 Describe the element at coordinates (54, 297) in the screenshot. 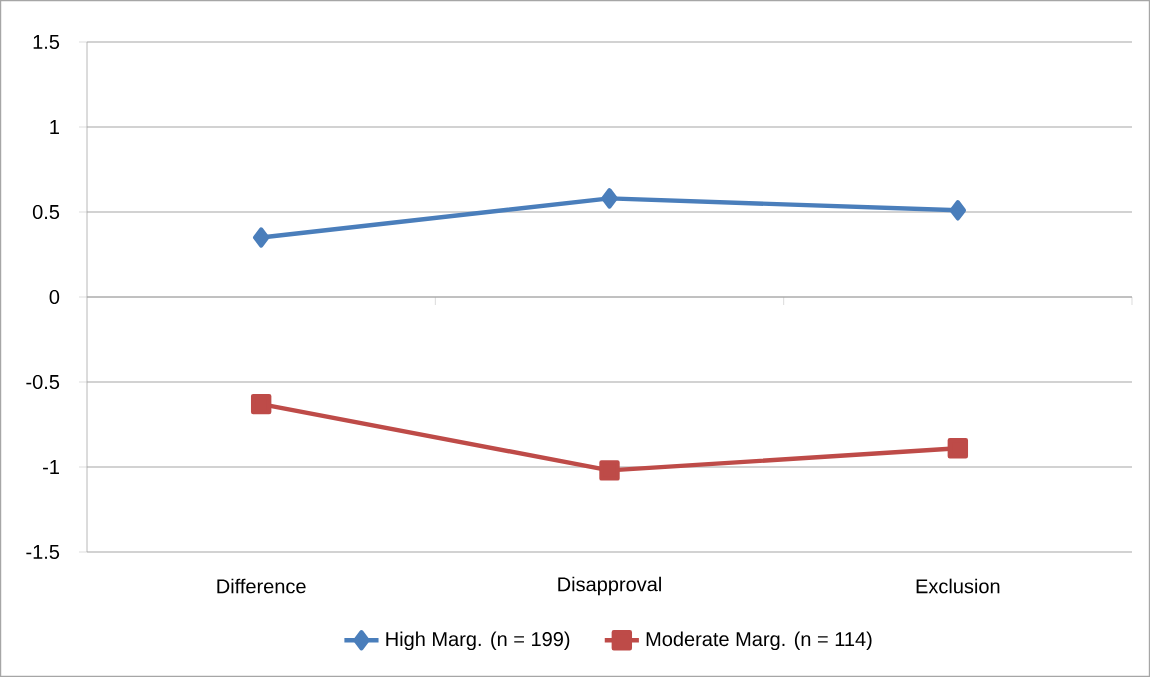

I see `y-tick-label: 0` at that location.